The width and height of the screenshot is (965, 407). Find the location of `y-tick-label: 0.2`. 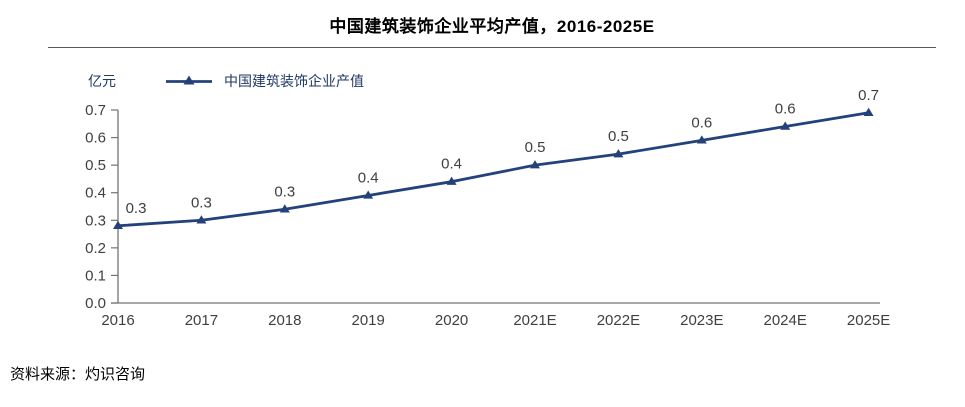

y-tick-label: 0.2 is located at coordinates (95, 248).